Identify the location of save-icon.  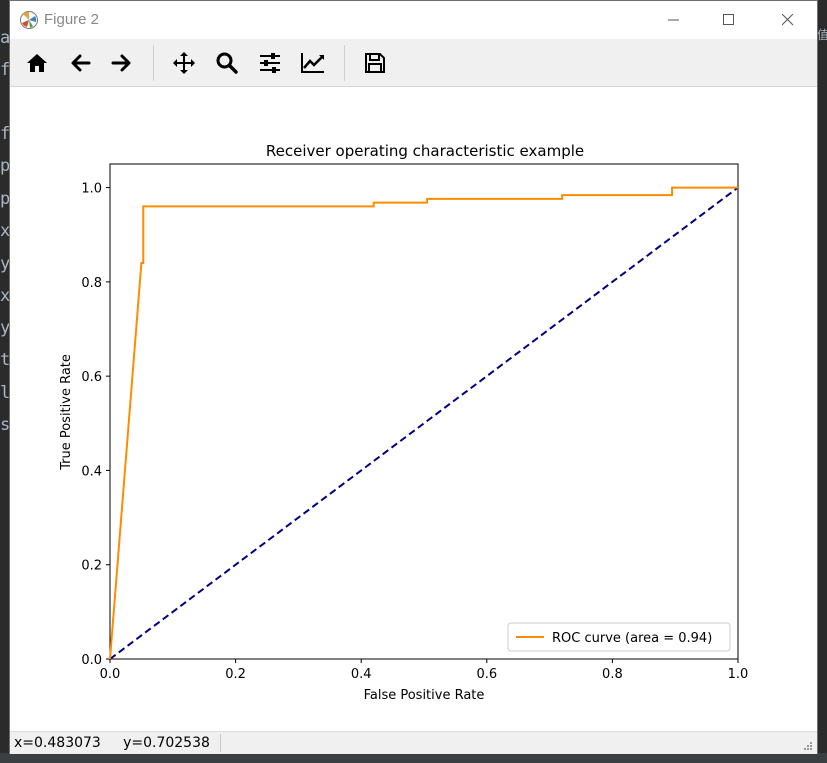
(375, 63).